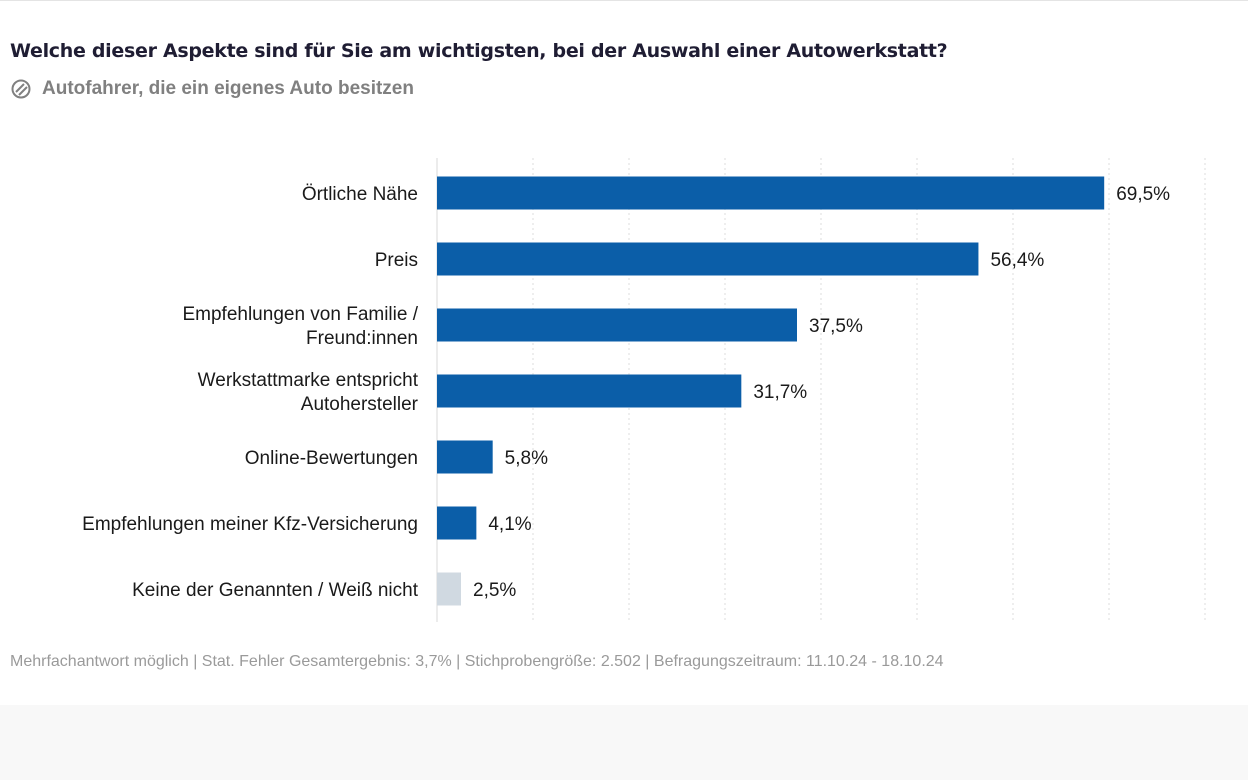  Describe the element at coordinates (362, 338) in the screenshot. I see `category-label: Freund:innen` at that location.